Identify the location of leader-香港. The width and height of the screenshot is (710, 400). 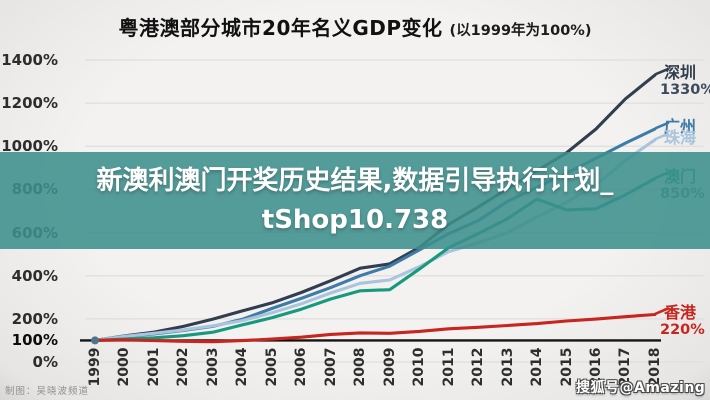
(662, 311).